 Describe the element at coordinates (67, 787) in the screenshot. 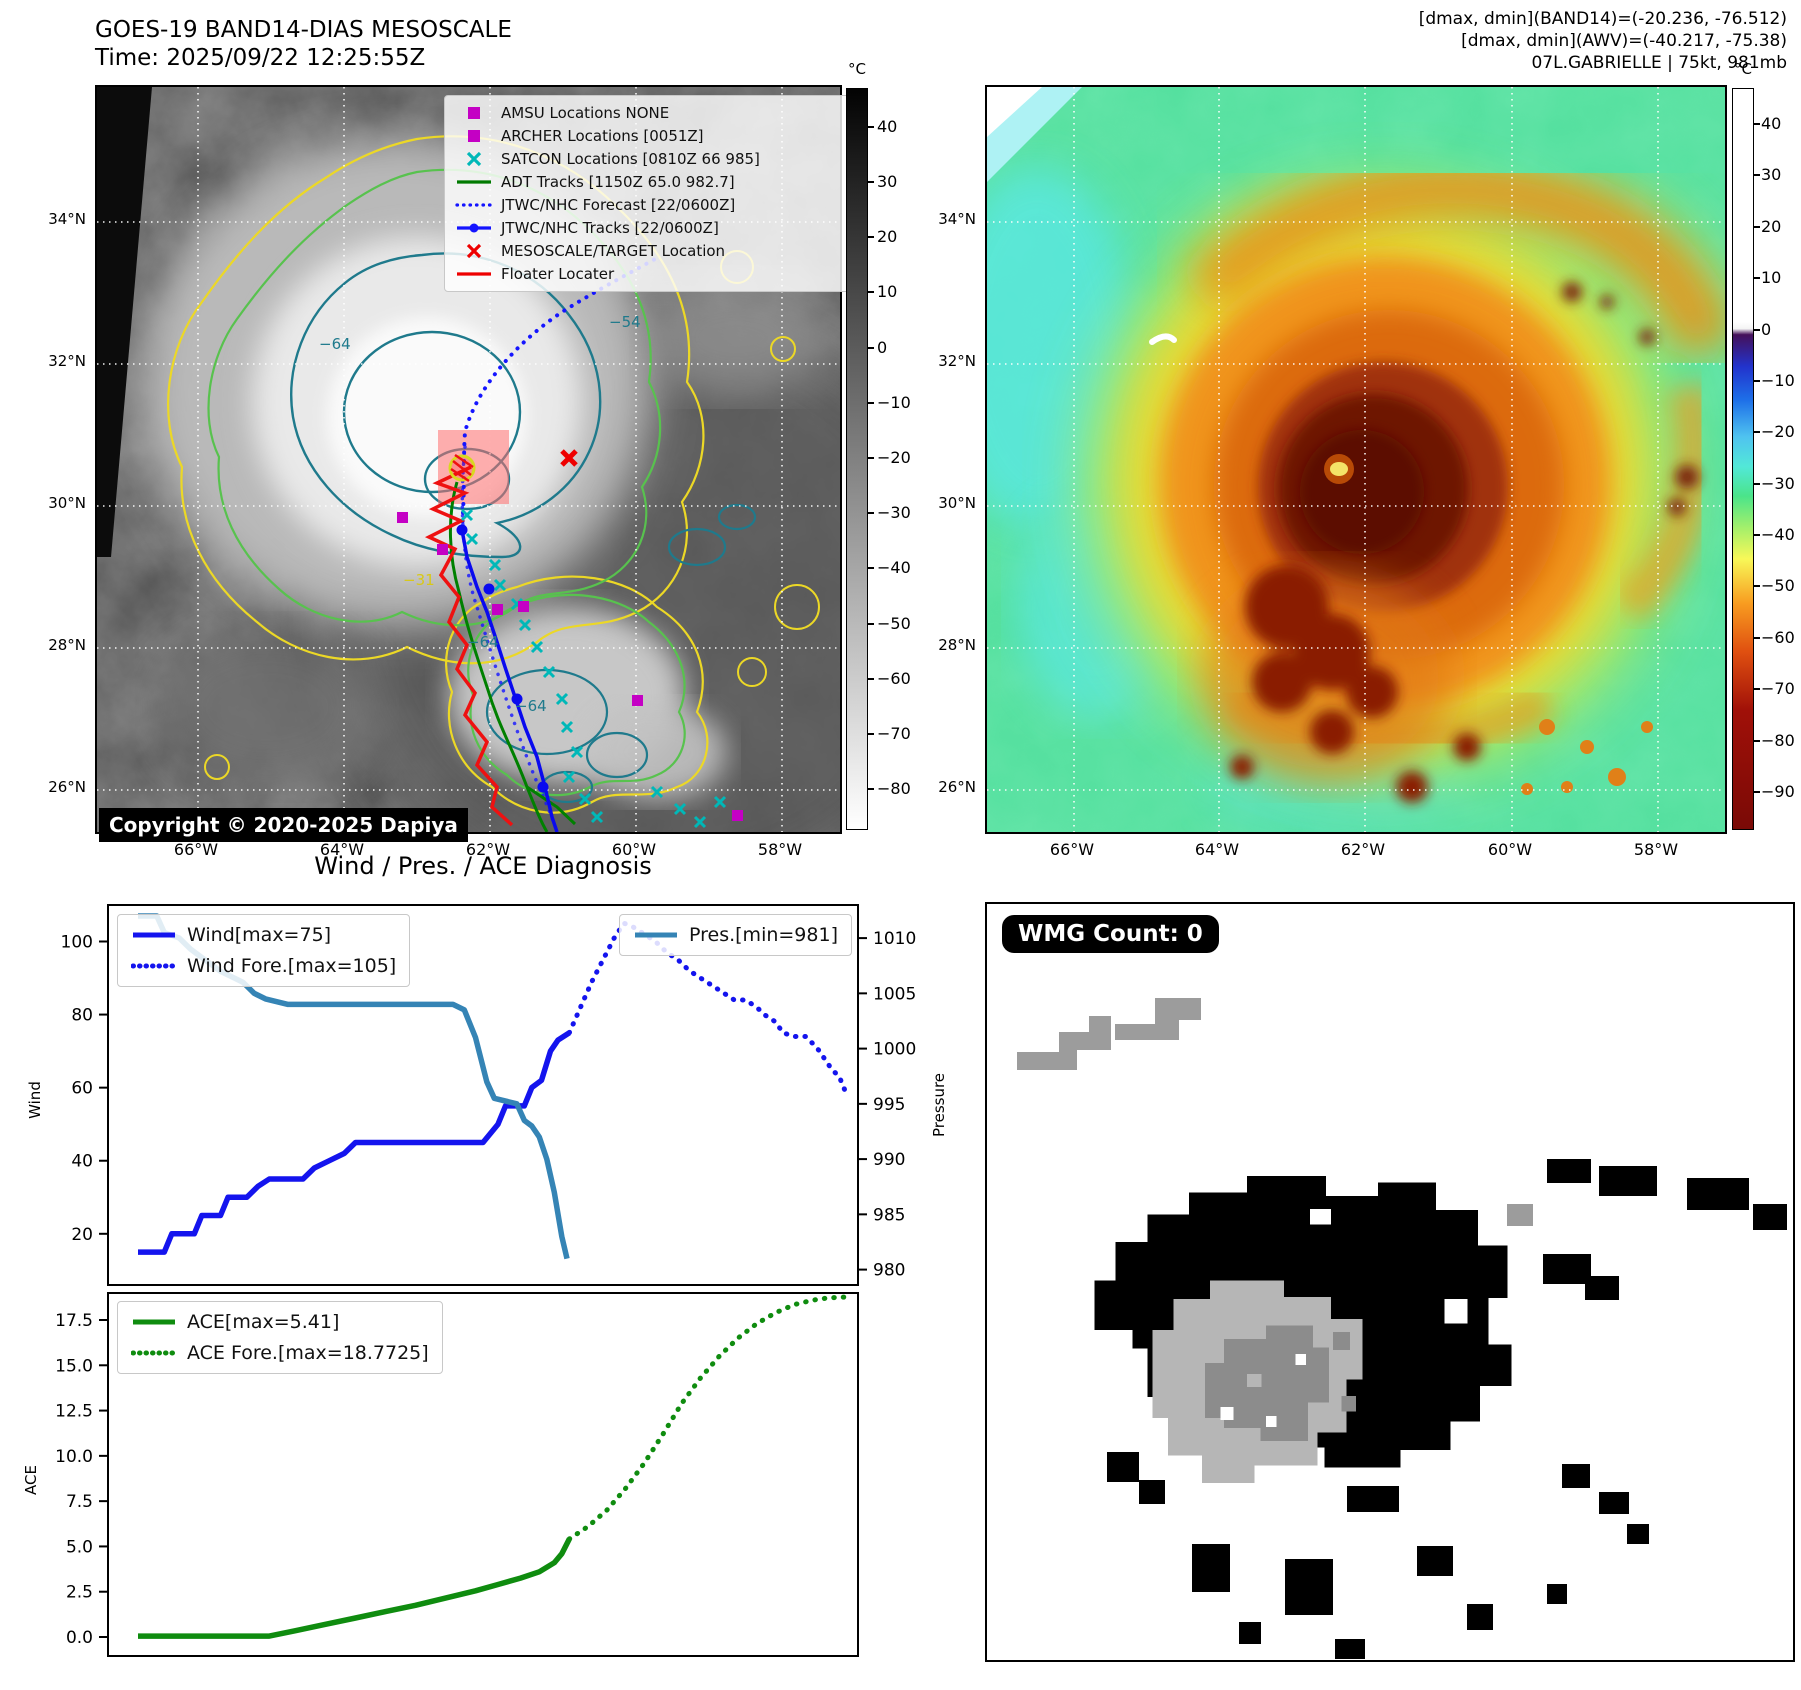

I see `lat-label: 26°N` at that location.